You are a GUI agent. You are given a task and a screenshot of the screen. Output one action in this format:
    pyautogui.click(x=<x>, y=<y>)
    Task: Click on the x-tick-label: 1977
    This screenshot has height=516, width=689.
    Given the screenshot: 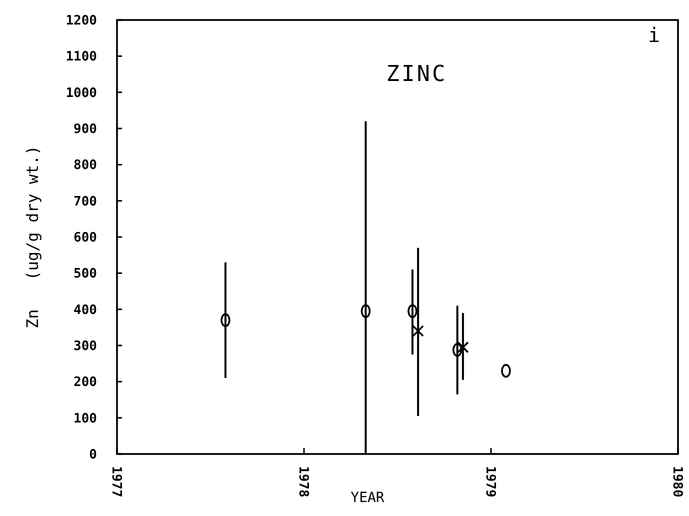 What is the action you would take?
    pyautogui.click(x=116, y=482)
    